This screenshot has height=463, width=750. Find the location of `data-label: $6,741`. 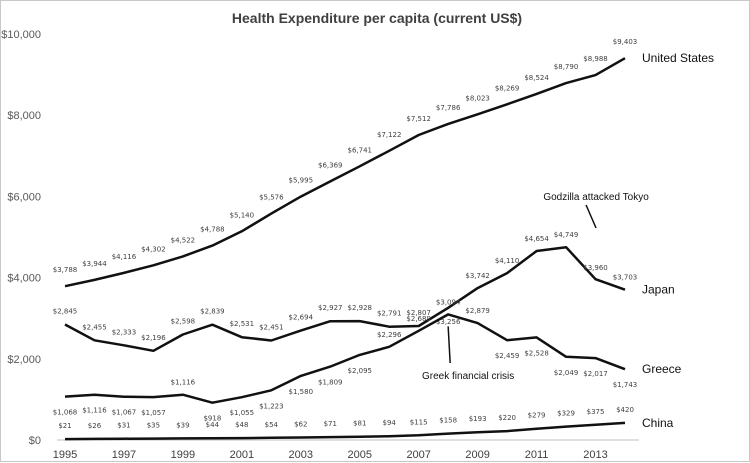

data-label: $6,741 is located at coordinates (359, 150).